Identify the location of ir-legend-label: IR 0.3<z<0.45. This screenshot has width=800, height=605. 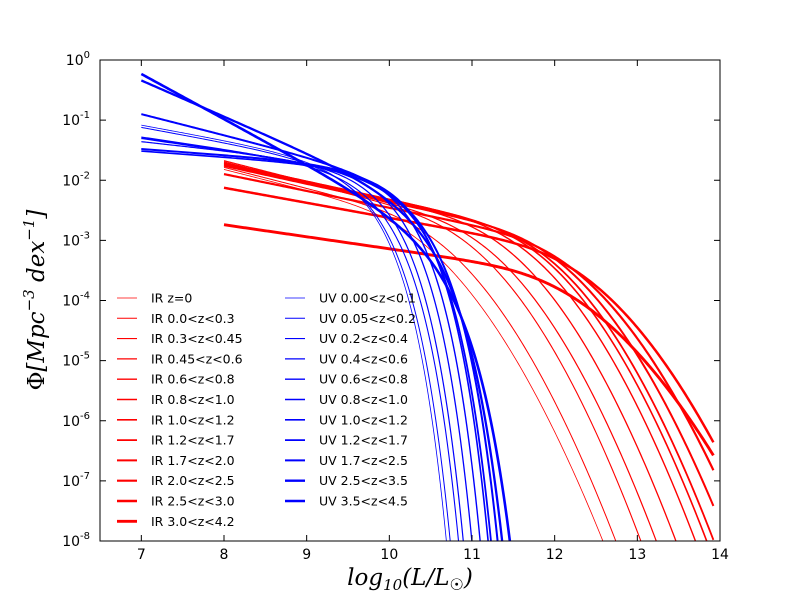
(197, 338).